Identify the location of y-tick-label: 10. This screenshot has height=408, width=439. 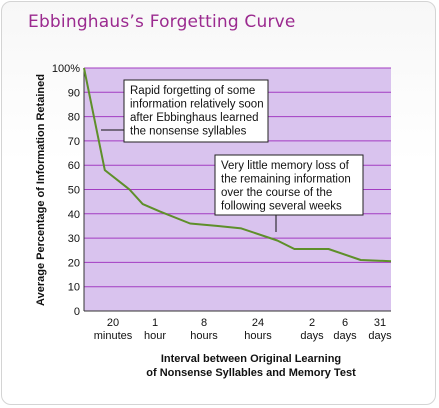
(74, 288).